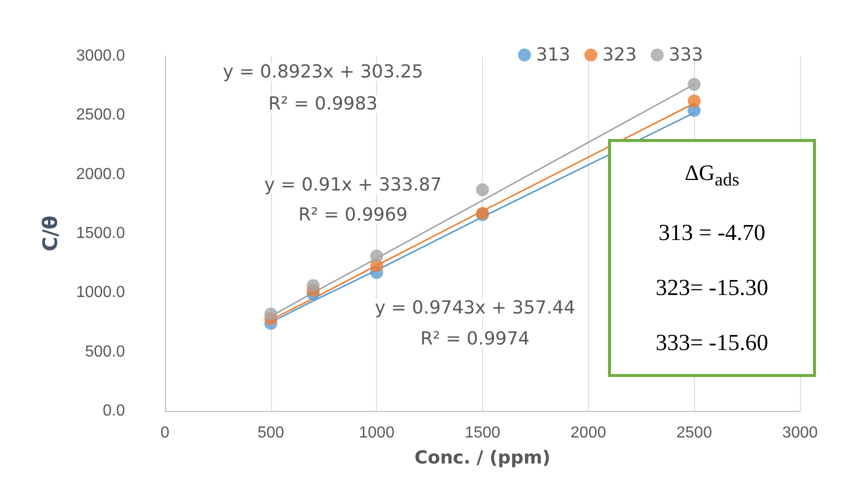 This screenshot has height=489, width=861. What do you see at coordinates (553, 55) in the screenshot?
I see `legend-label: 313` at bounding box center [553, 55].